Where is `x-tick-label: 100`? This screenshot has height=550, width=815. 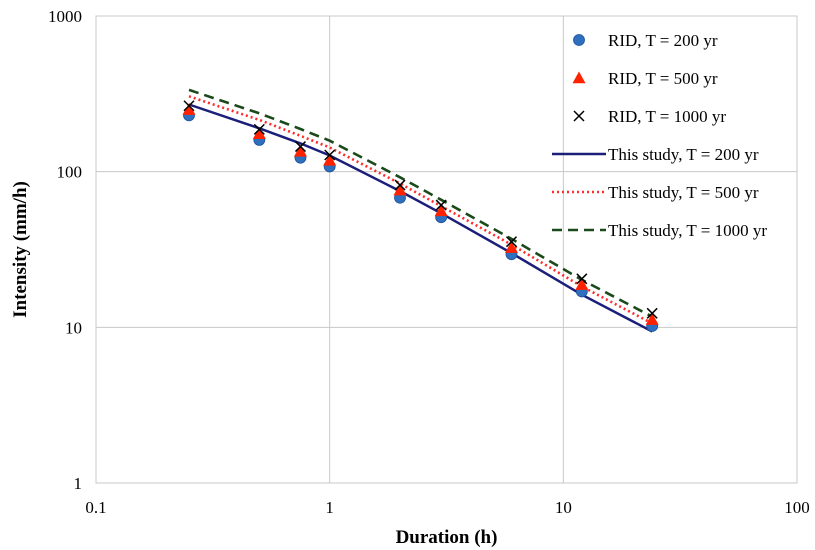
x-tick-label: 100 is located at coordinates (797, 507).